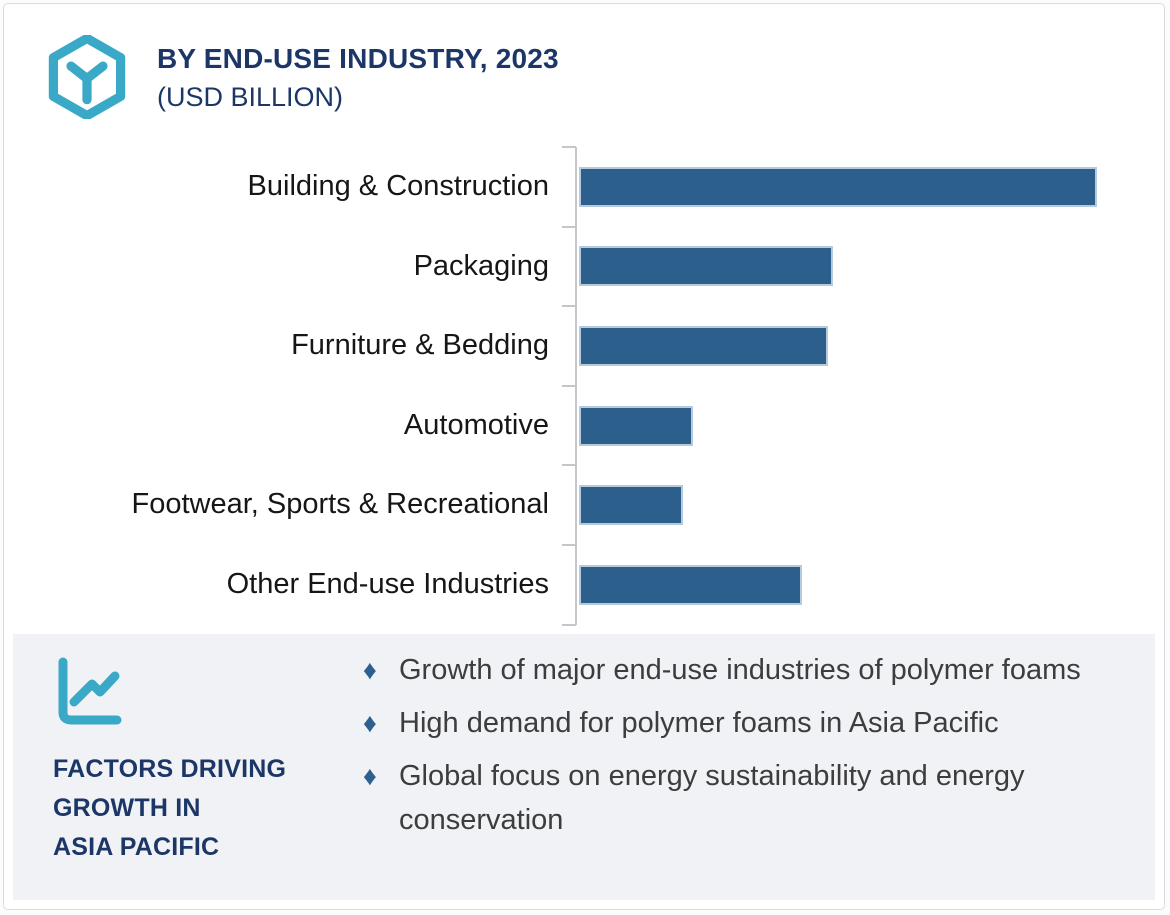  What do you see at coordinates (398, 186) in the screenshot?
I see `category-label: Building & Construction` at bounding box center [398, 186].